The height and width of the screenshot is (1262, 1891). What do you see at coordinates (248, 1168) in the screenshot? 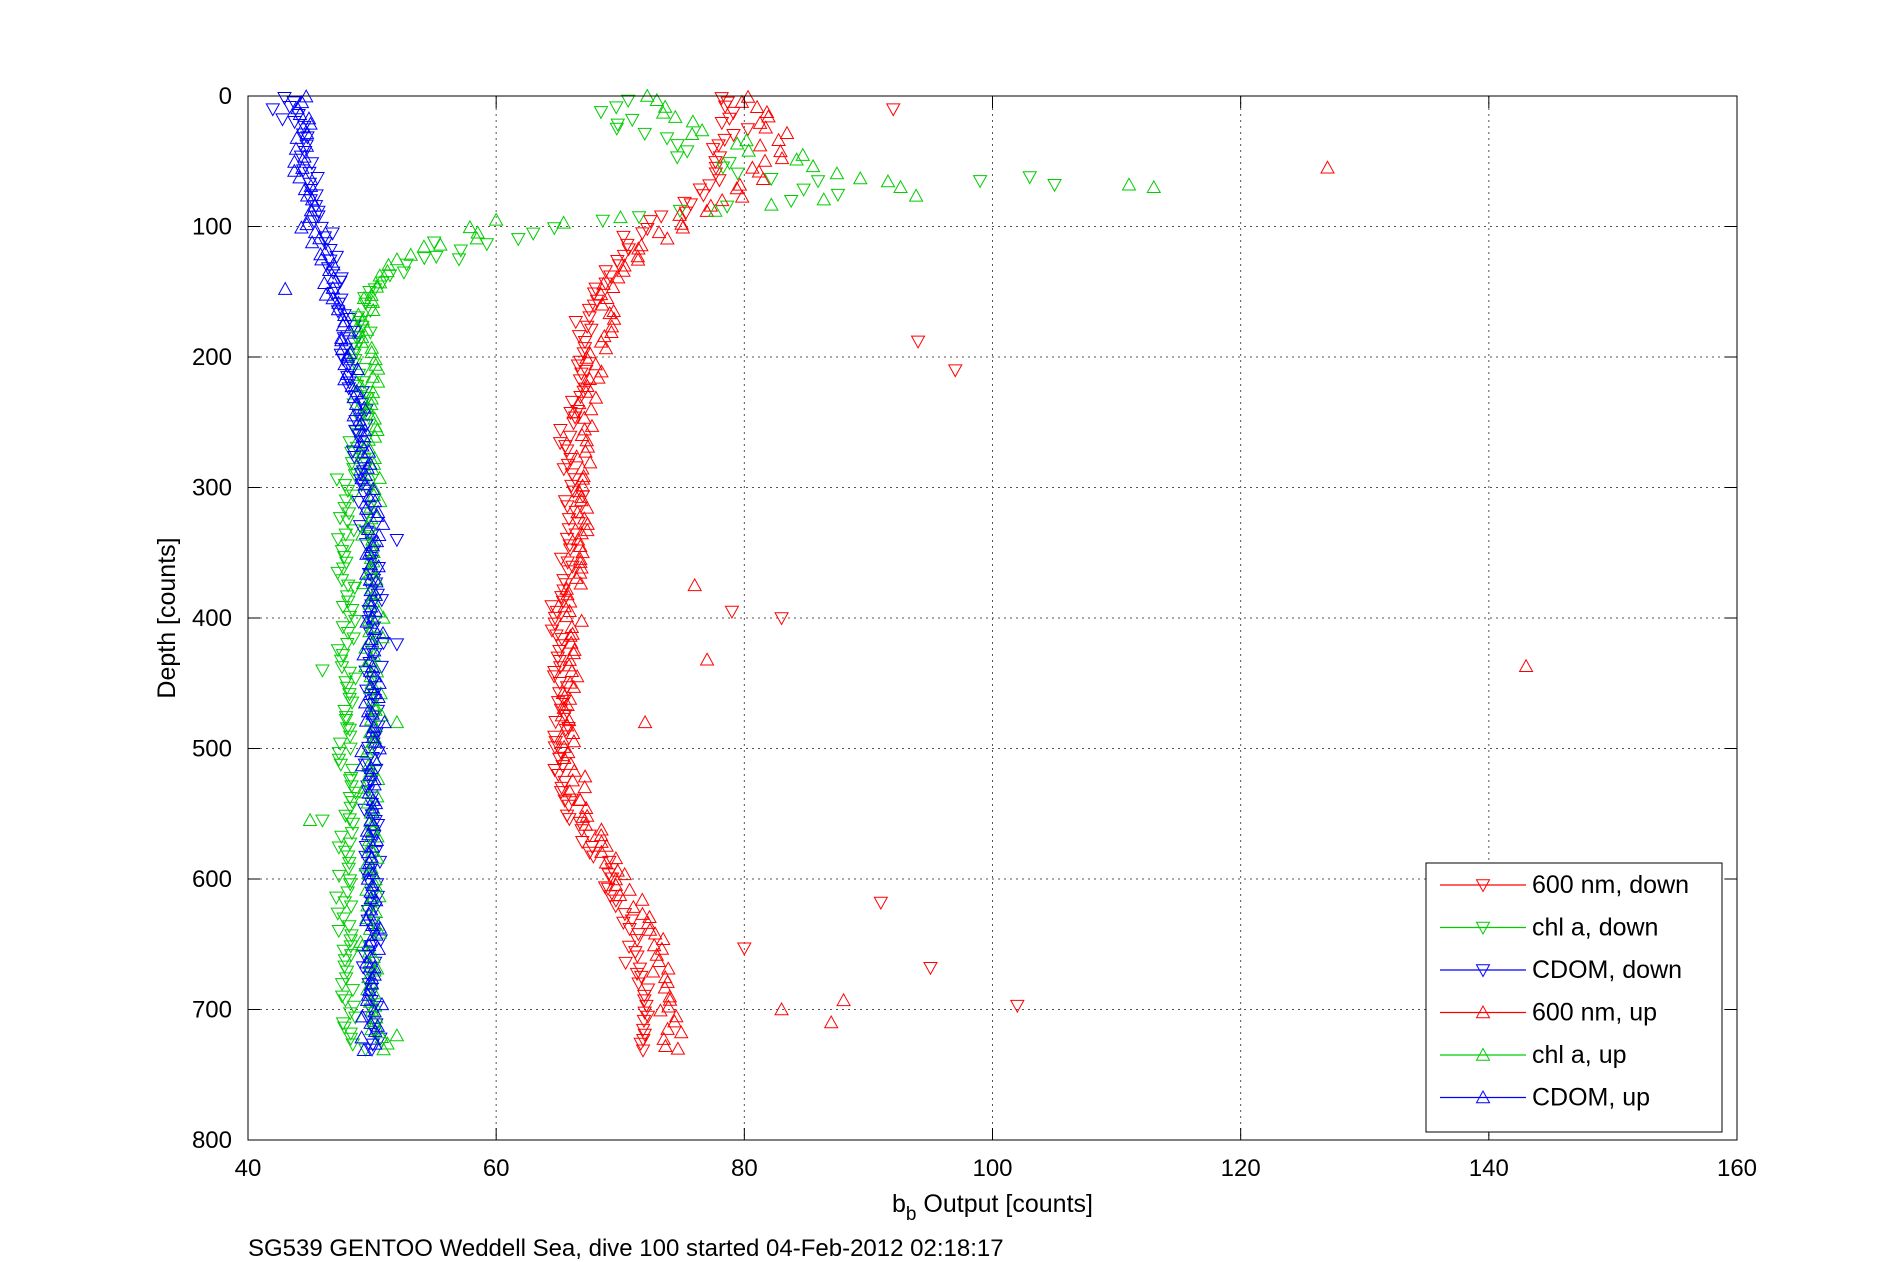
I see `x-tick-label: 40` at bounding box center [248, 1168].